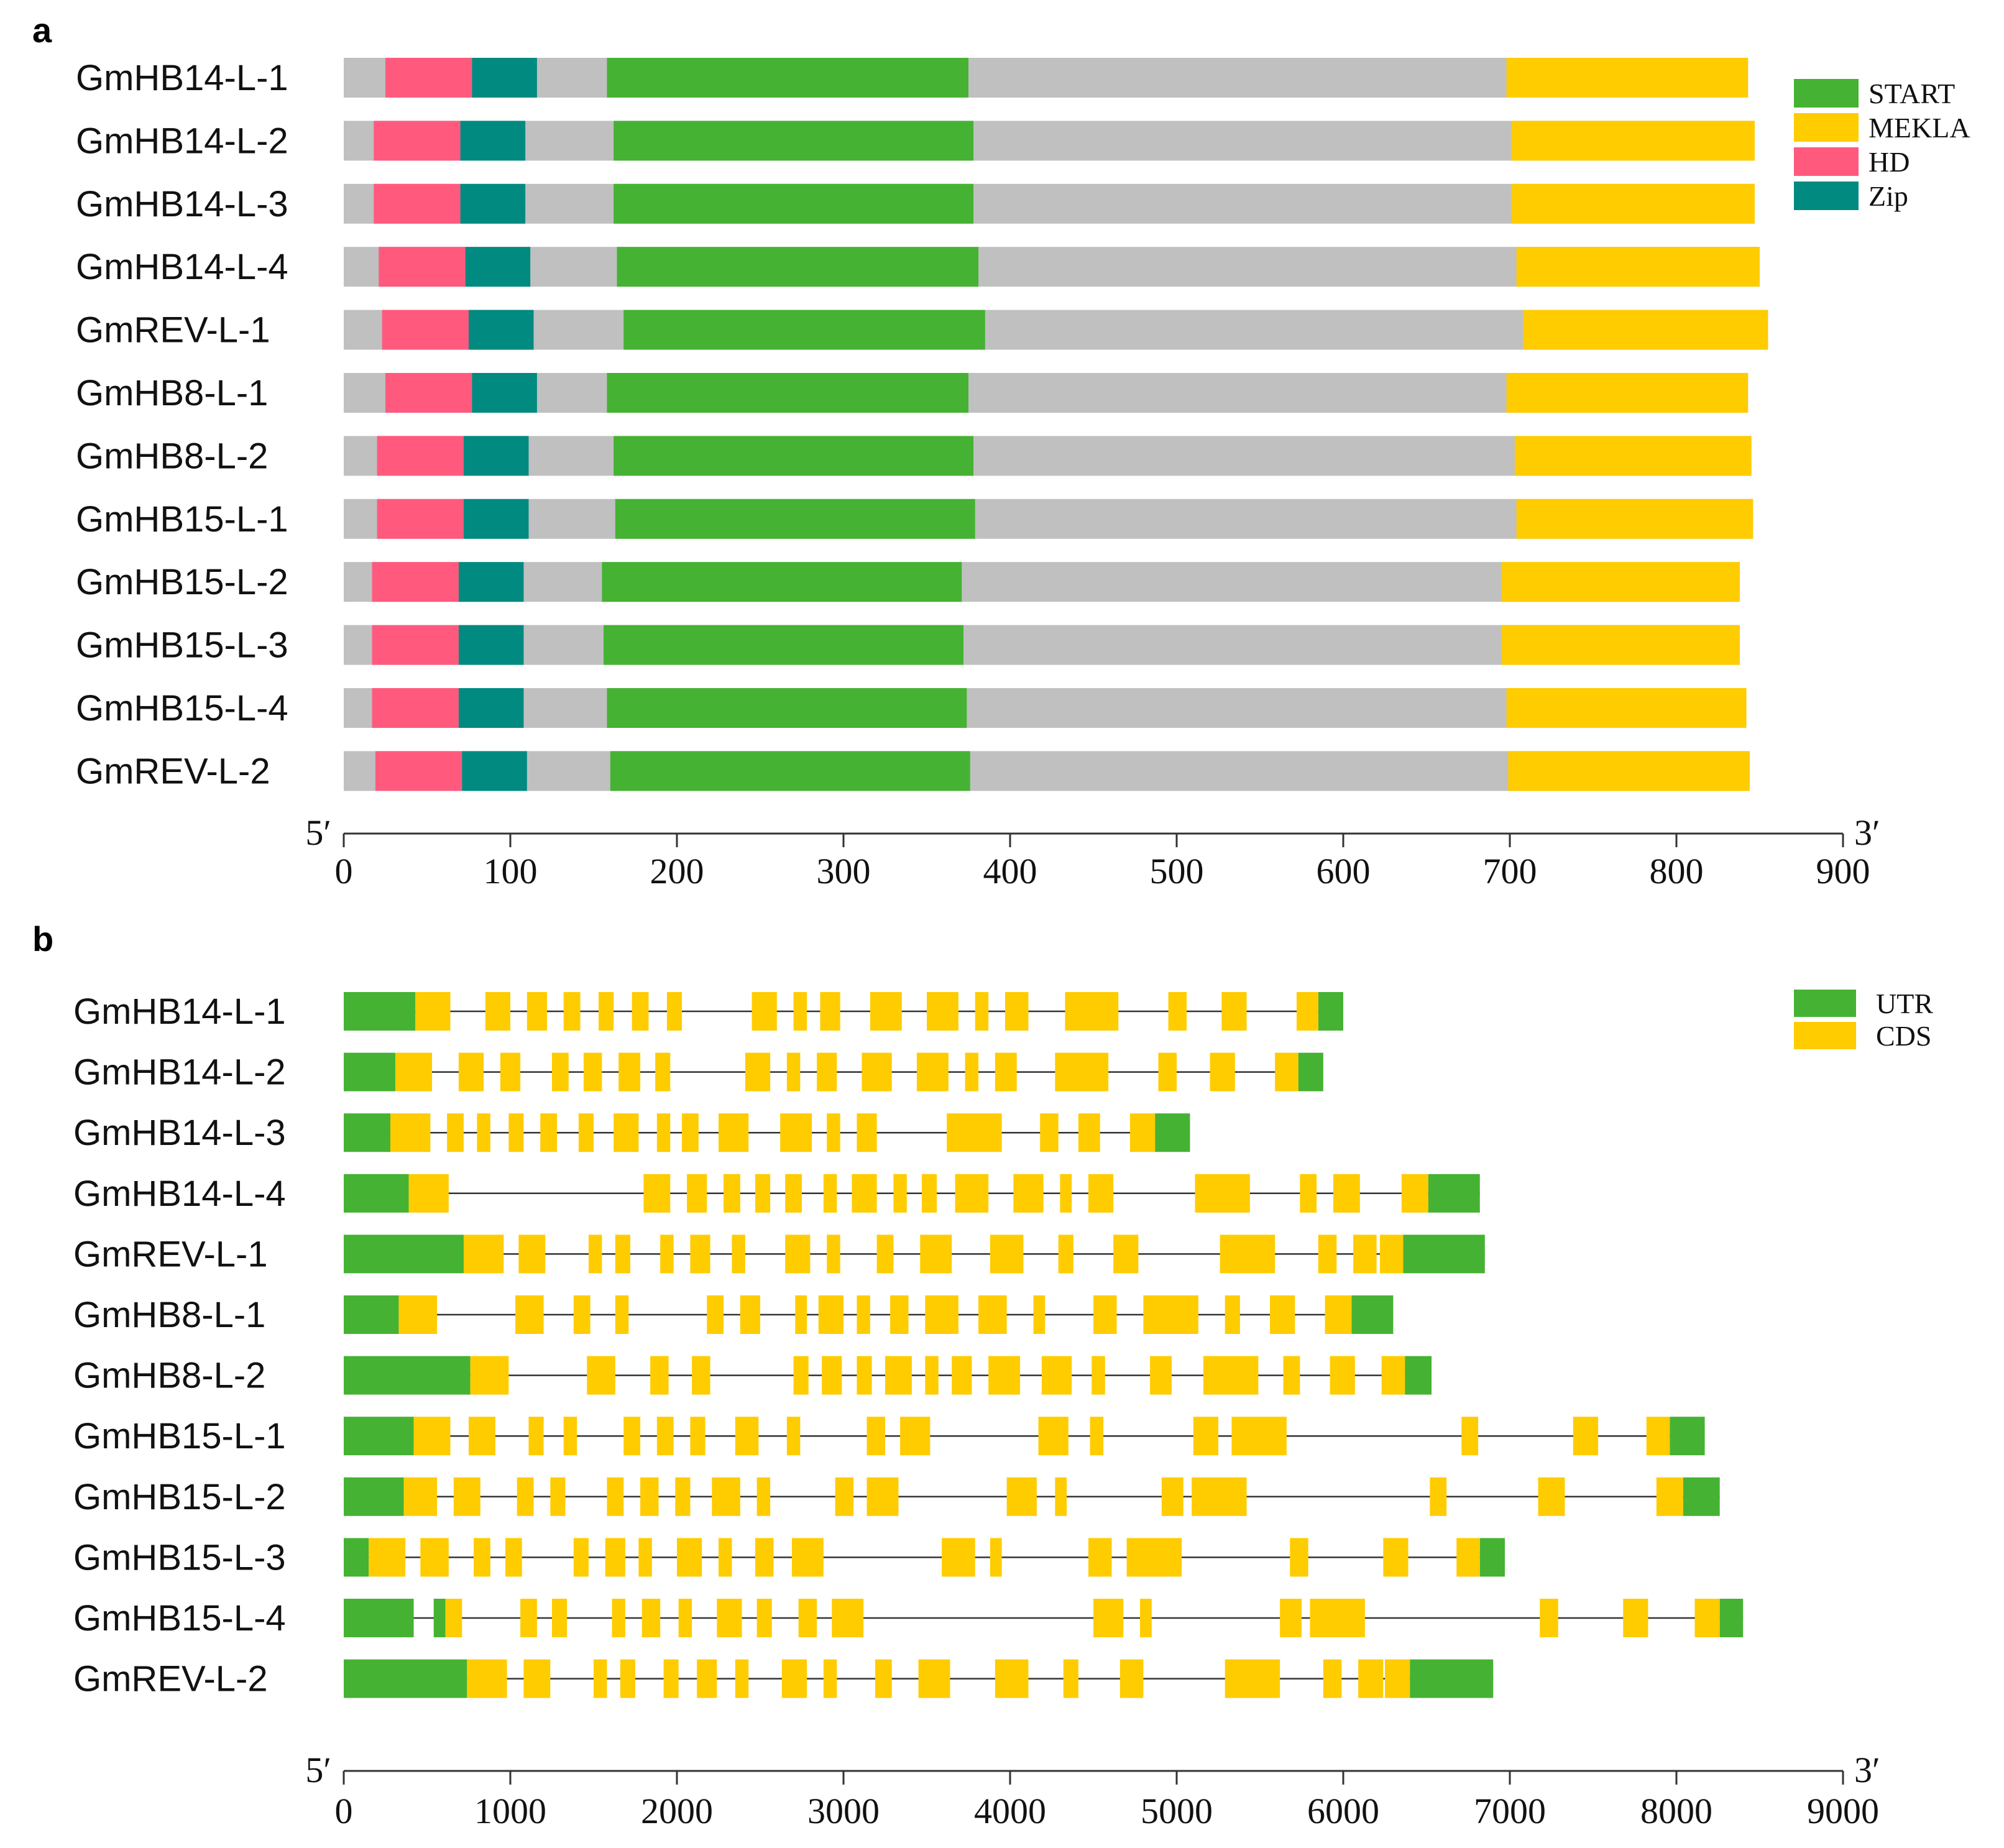  Describe the element at coordinates (318, 1770) in the screenshot. I see `five-prime-label: 5′` at that location.